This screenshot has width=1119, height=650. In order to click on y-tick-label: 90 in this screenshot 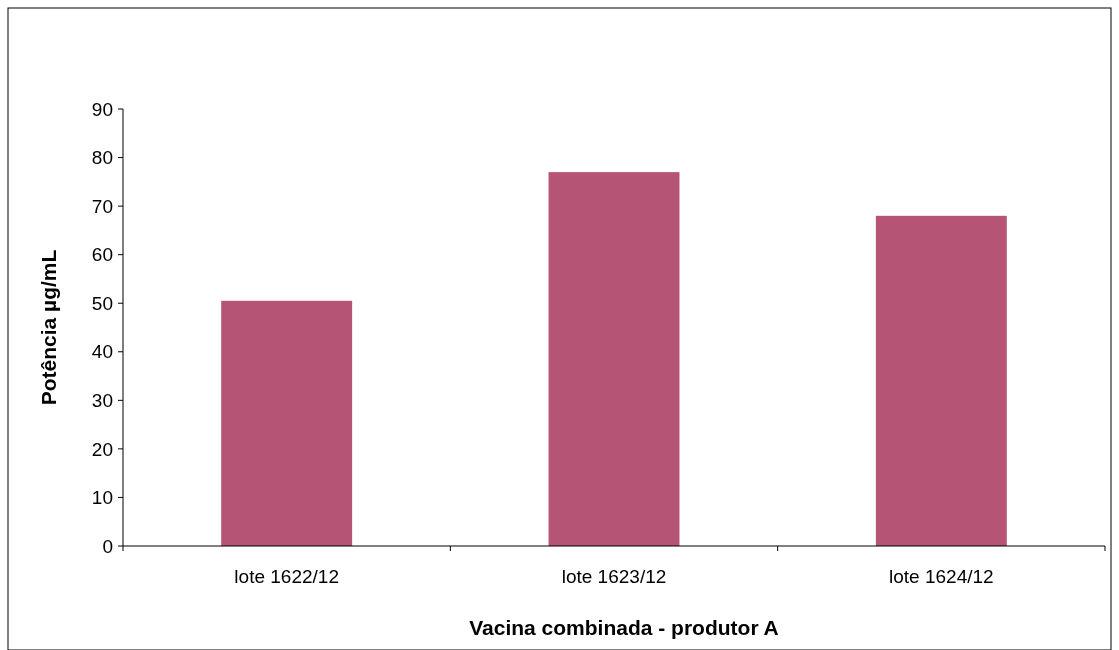, I will do `click(102, 109)`.